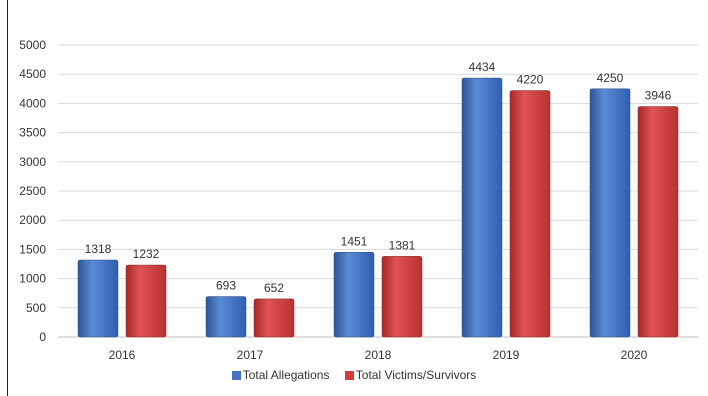 This screenshot has height=396, width=708. Describe the element at coordinates (250, 355) in the screenshot. I see `x-tick-label: 2017` at that location.